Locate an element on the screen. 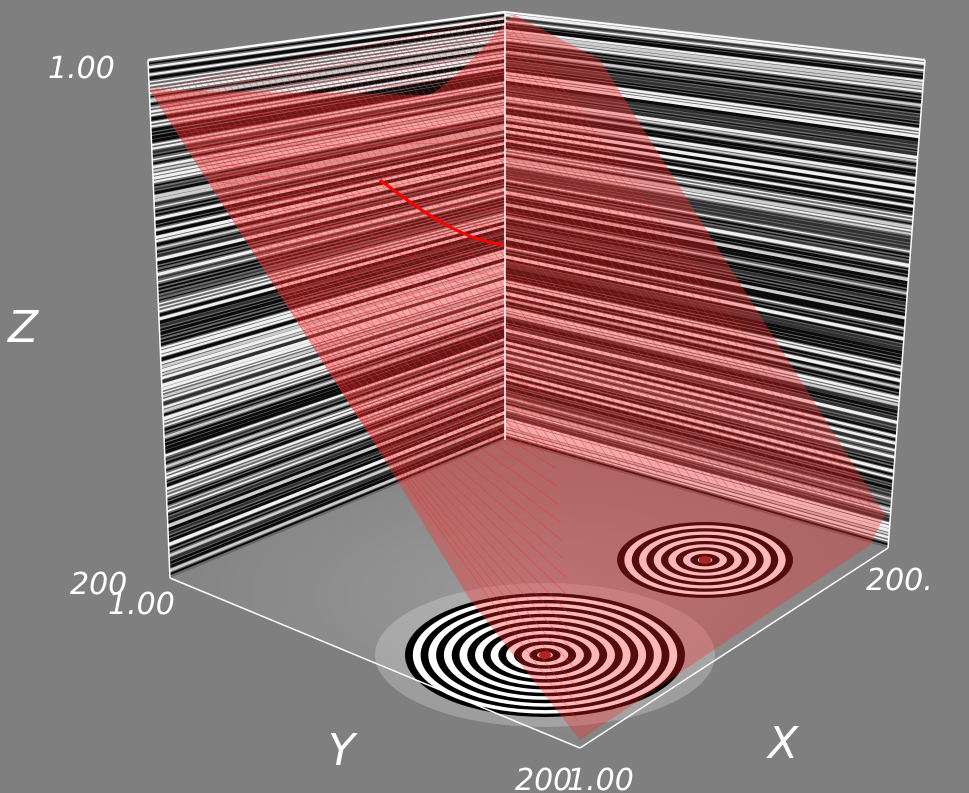 This screenshot has height=793, width=969. bottom-1-tick: 1.00 is located at coordinates (600, 778).